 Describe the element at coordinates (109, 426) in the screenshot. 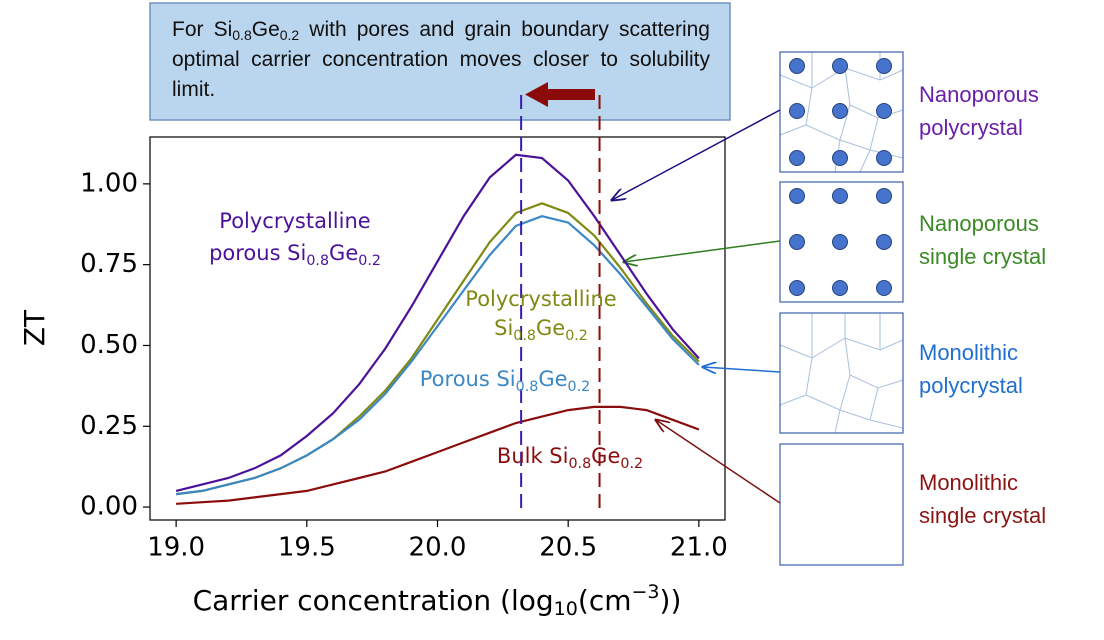

I see `y-tick-label: 0.25` at that location.